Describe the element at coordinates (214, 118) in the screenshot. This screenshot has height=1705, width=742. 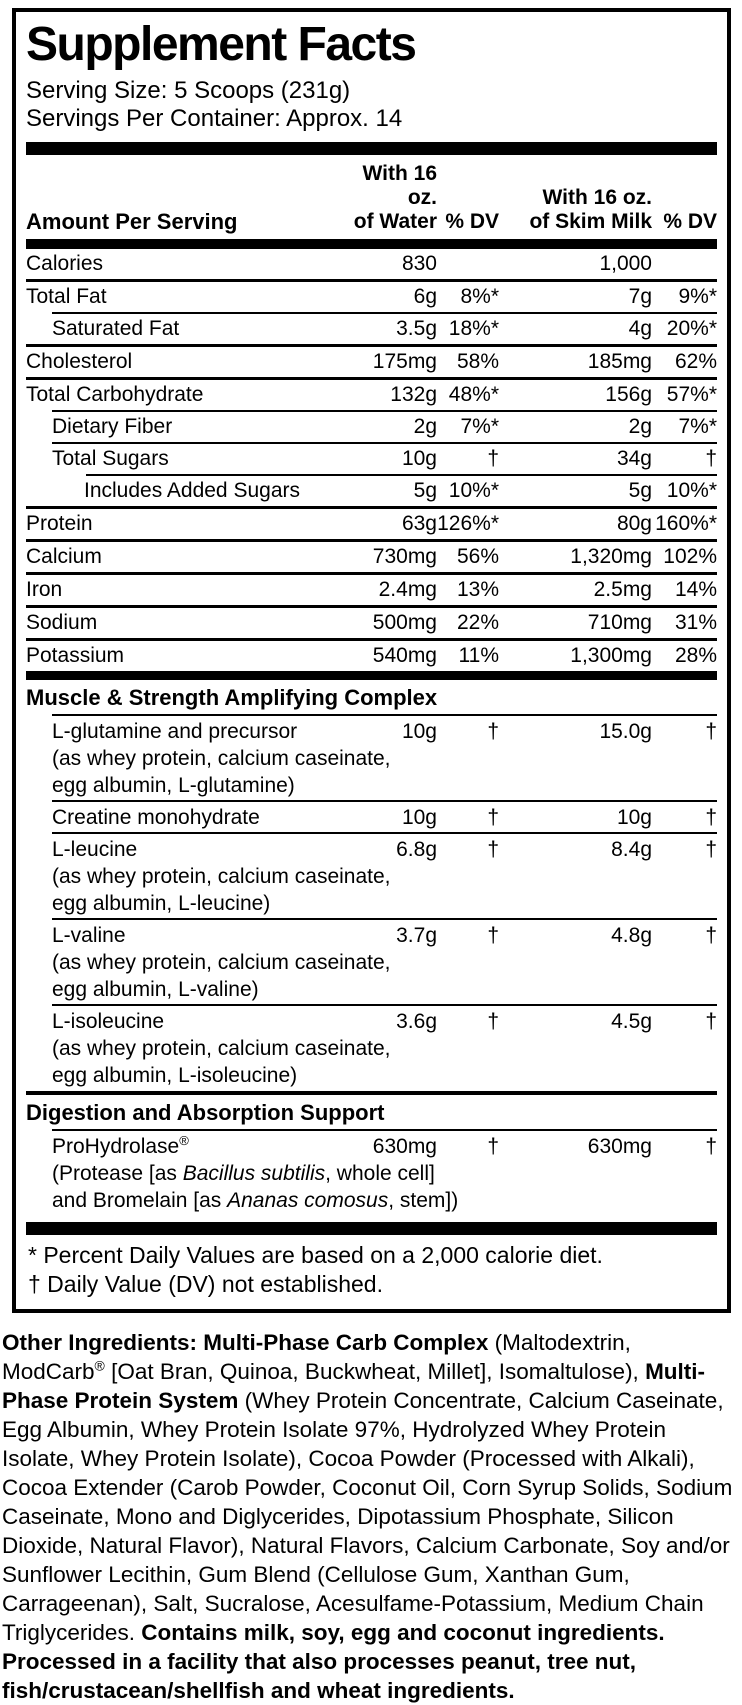
I see `servings-per-container: Servings Per Container: Approx. 14` at that location.